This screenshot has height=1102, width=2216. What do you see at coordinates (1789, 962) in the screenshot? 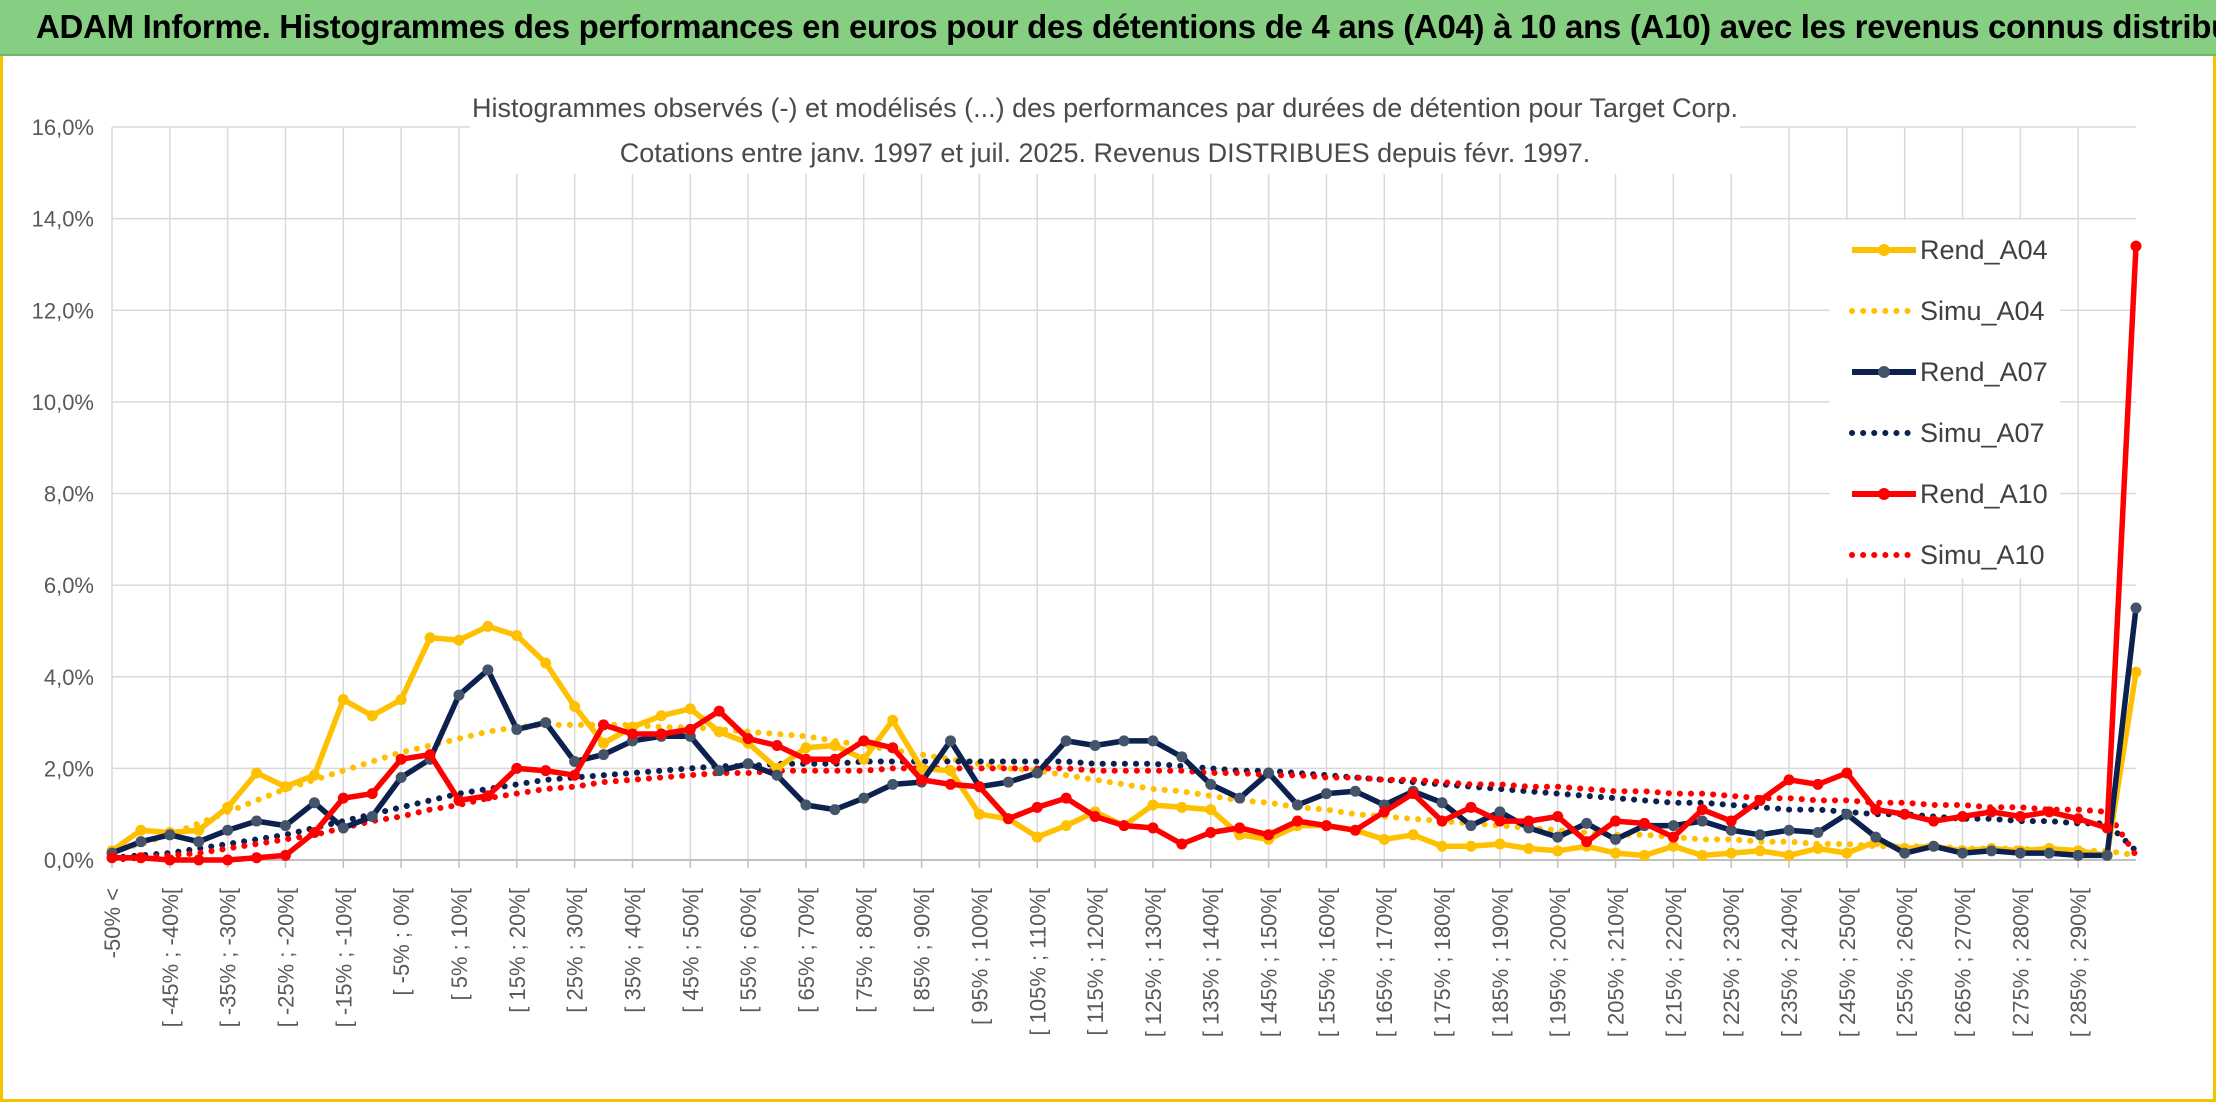
I see `x-tick-label: [ 235% ; 240%[` at bounding box center [1789, 962].